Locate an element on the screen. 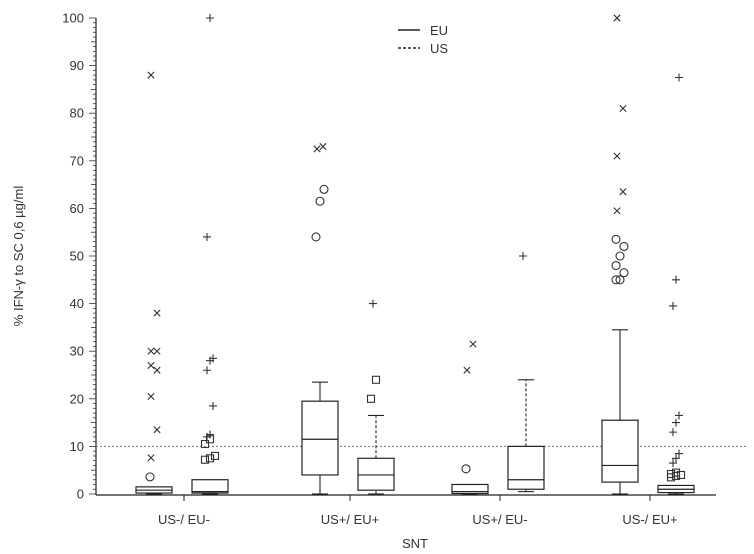 Image resolution: width=754 pixels, height=554 pixels. y-tick-label: 80 is located at coordinates (77, 113).